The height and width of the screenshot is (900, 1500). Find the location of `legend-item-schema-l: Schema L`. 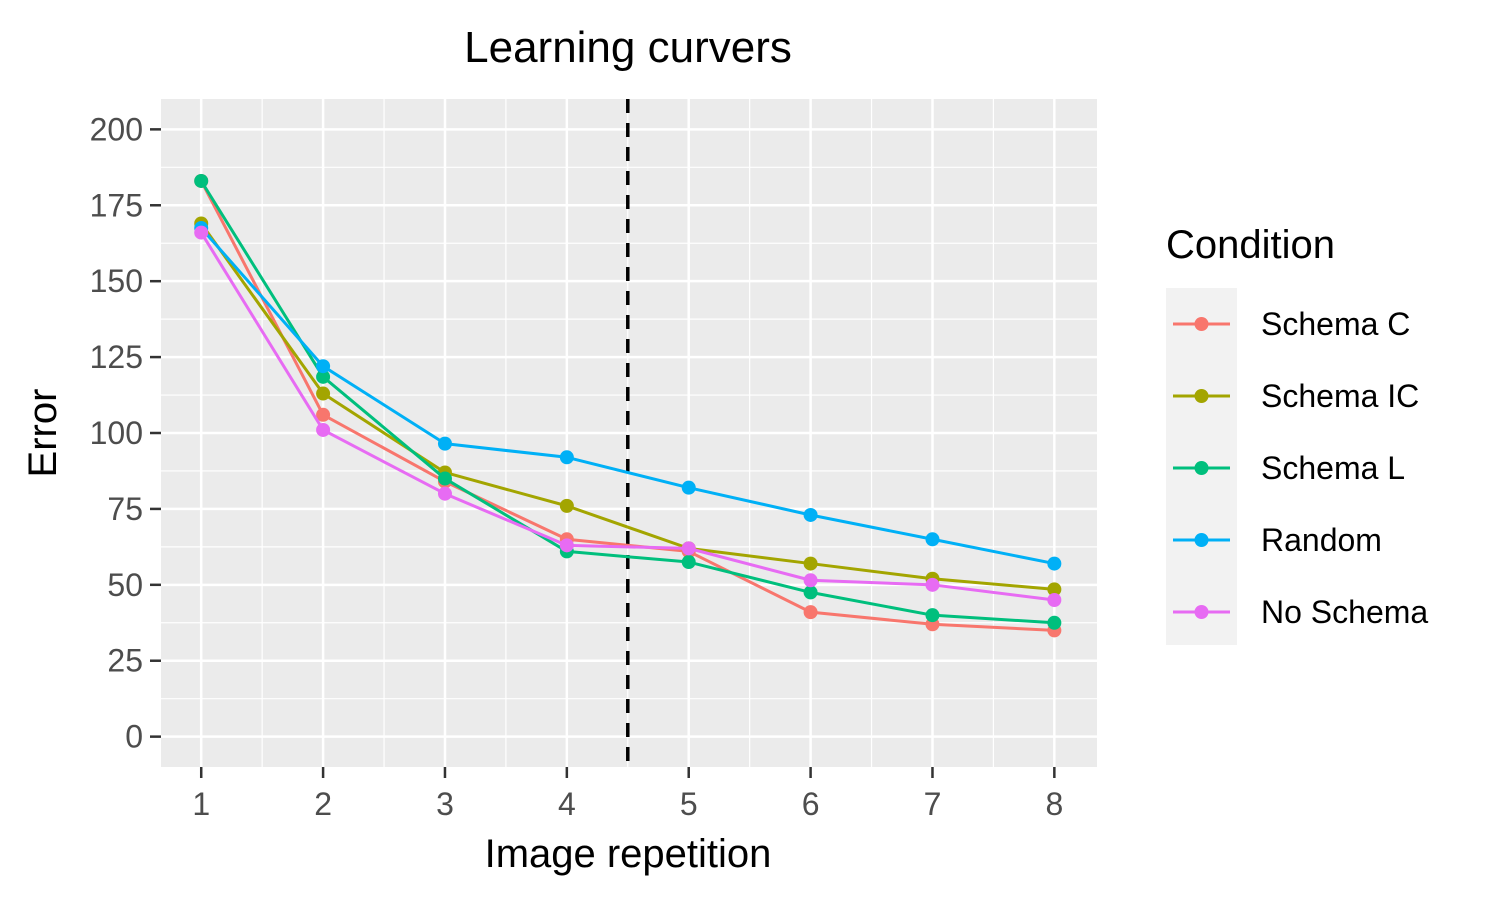

legend-item-schema-l: Schema L is located at coordinates (1289, 468).